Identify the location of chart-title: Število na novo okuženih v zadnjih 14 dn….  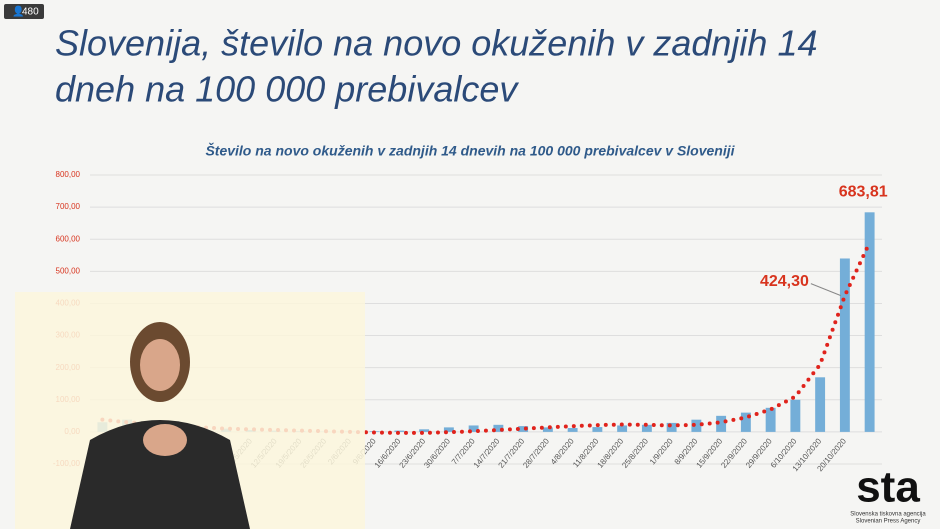
(470, 150).